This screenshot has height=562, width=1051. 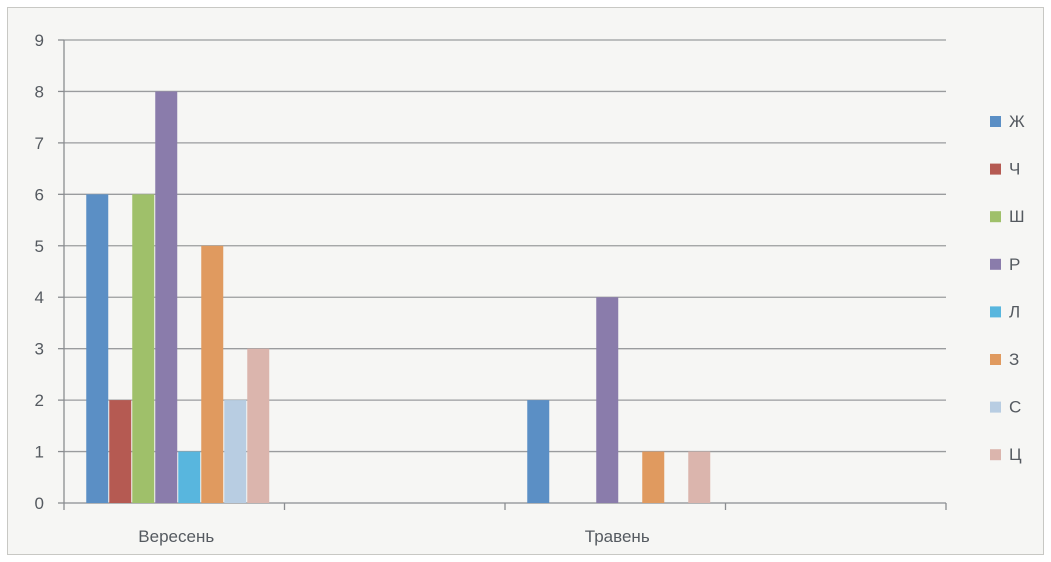 What do you see at coordinates (1017, 216) in the screenshot?
I see `legend-label: Ш` at bounding box center [1017, 216].